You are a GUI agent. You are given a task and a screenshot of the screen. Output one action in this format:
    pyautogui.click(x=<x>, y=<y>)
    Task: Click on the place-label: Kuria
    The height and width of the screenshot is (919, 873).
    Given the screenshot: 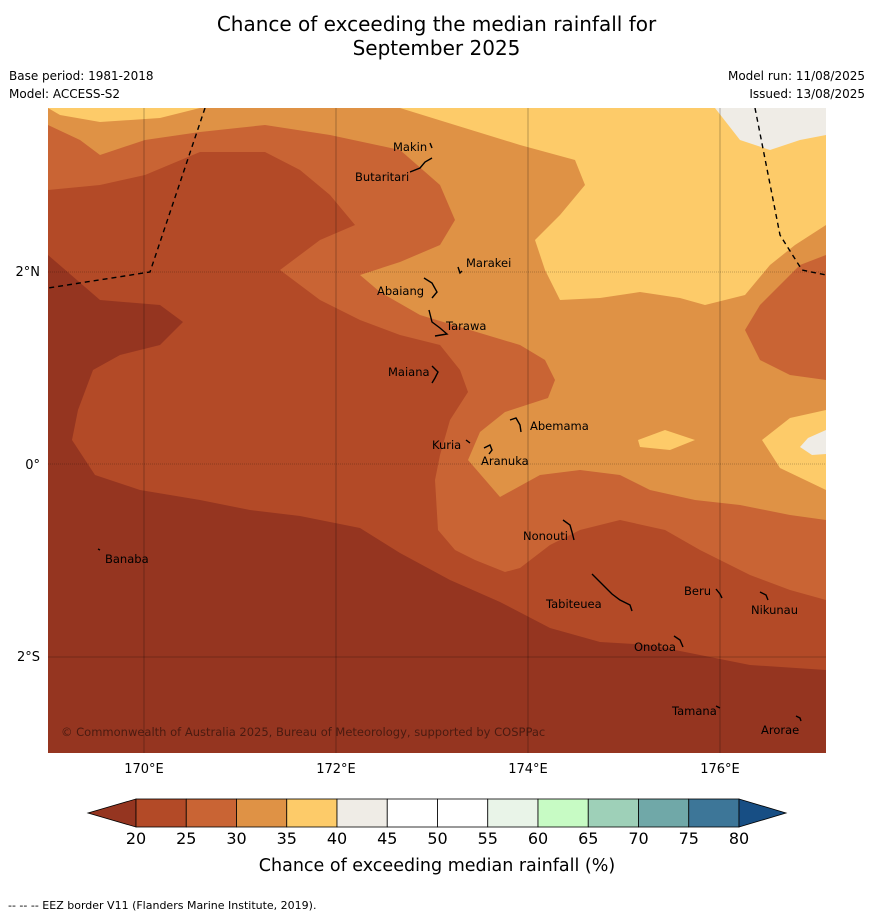 What is the action you would take?
    pyautogui.click(x=446, y=445)
    